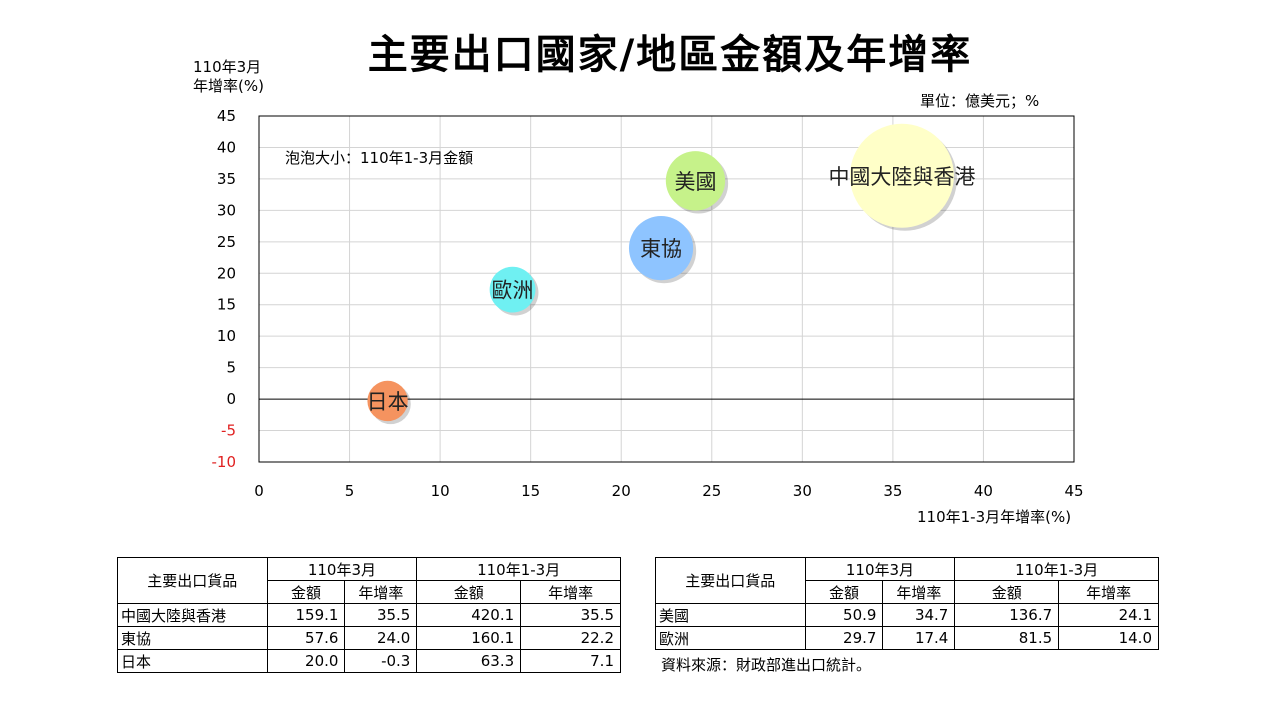  I want to click on x-tick-label: 25, so click(711, 491).